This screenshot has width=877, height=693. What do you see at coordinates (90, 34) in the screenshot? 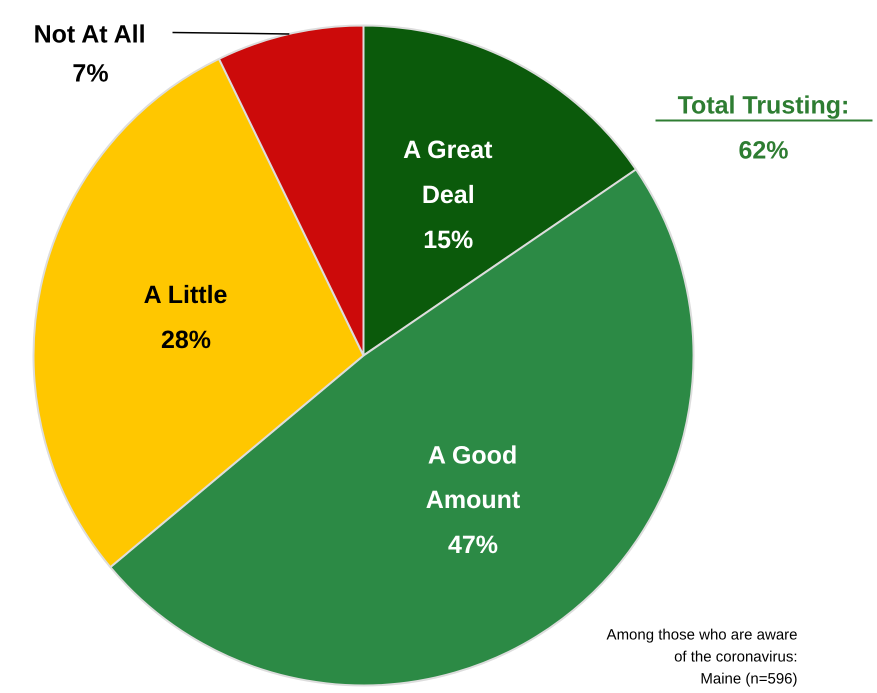
I see `slice-label: Not At All` at bounding box center [90, 34].